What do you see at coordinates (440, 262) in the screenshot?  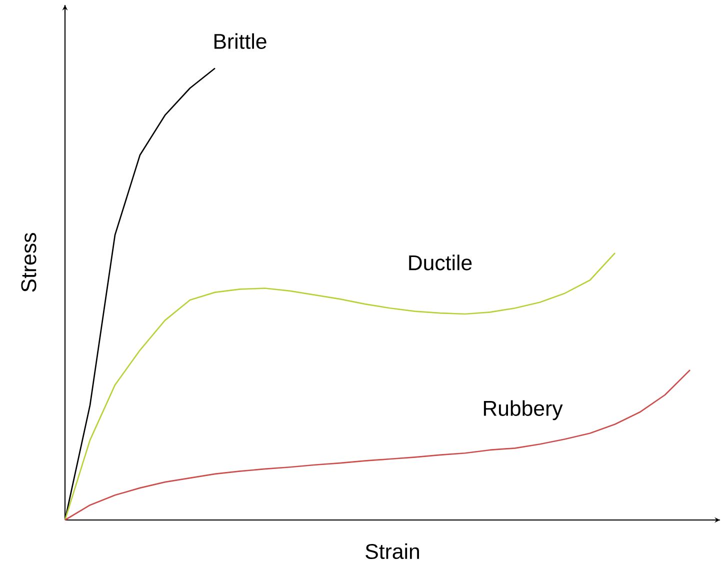 I see `series-label: Ductile` at bounding box center [440, 262].